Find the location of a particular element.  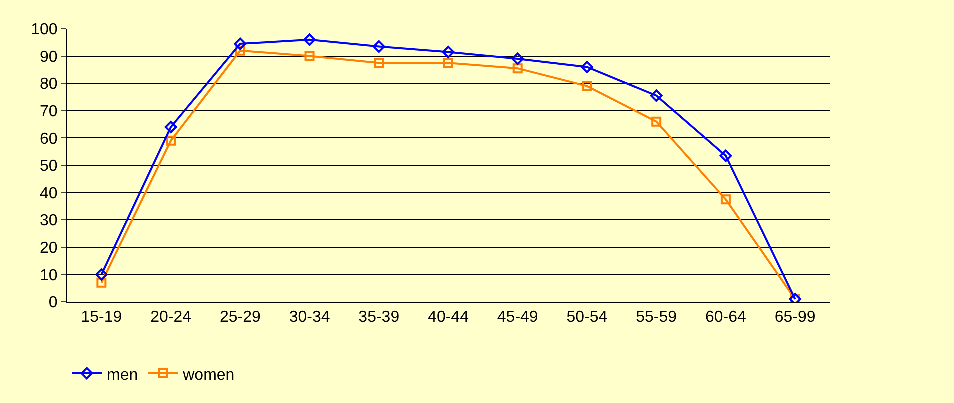

y-tick-label: 20 is located at coordinates (49, 248).